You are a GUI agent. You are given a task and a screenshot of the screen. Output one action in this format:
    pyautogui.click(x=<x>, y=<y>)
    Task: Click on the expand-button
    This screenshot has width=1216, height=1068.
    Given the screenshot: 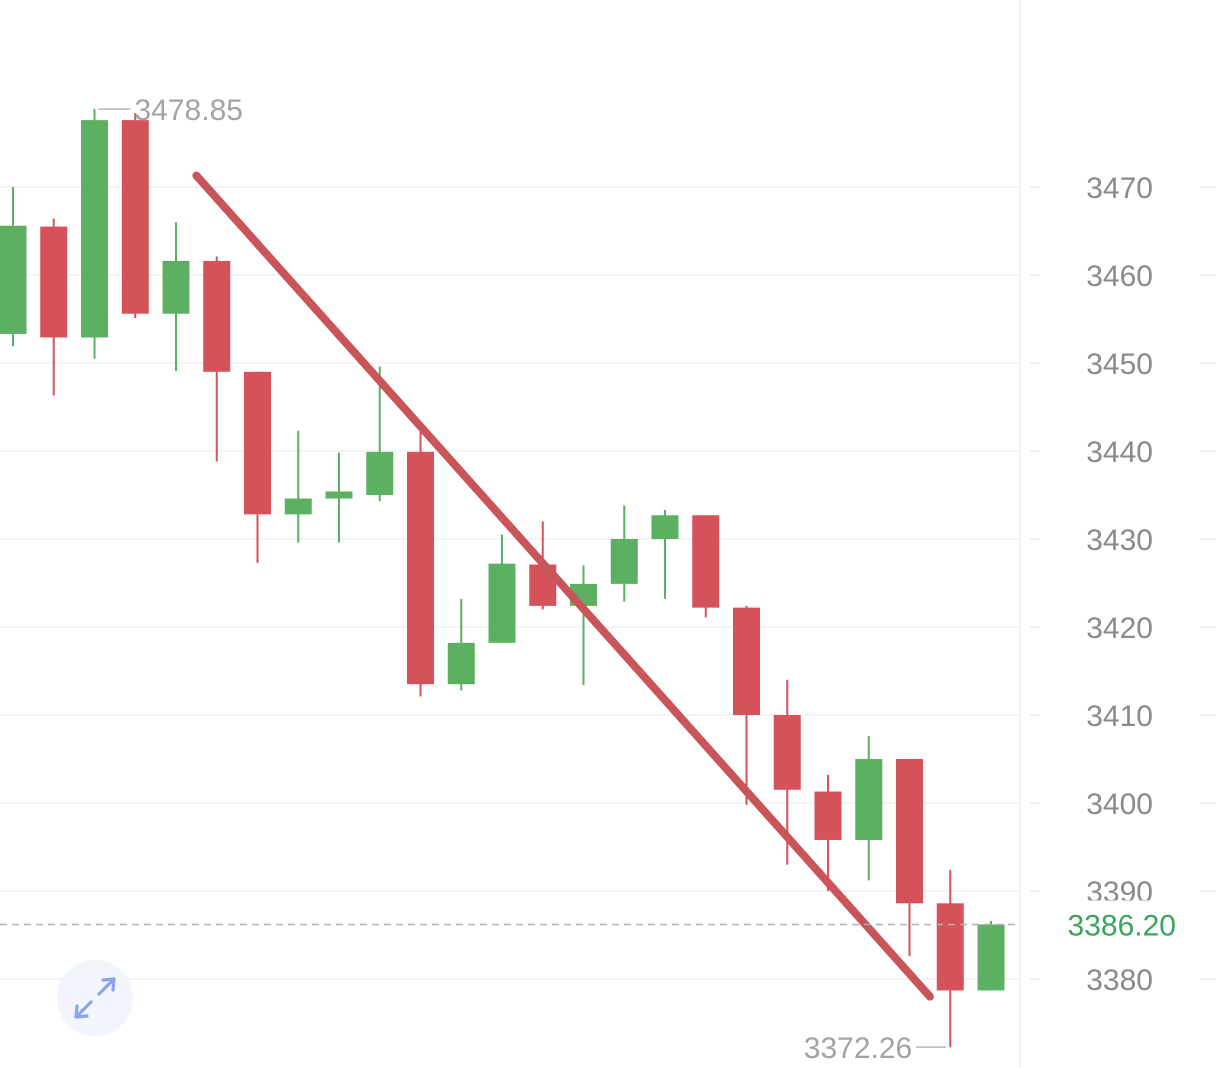 What is the action you would take?
    pyautogui.click(x=95, y=998)
    